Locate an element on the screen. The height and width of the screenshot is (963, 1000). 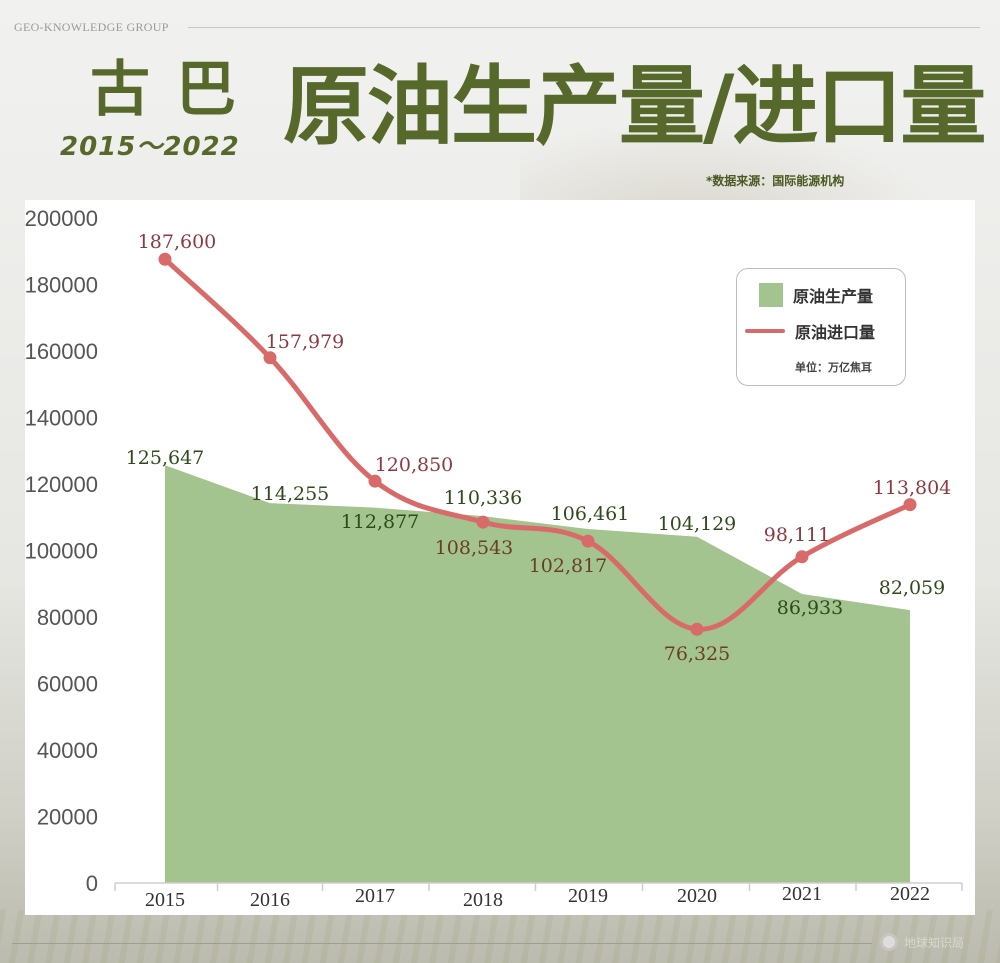
y-tick-label: 160000 is located at coordinates (61, 351).